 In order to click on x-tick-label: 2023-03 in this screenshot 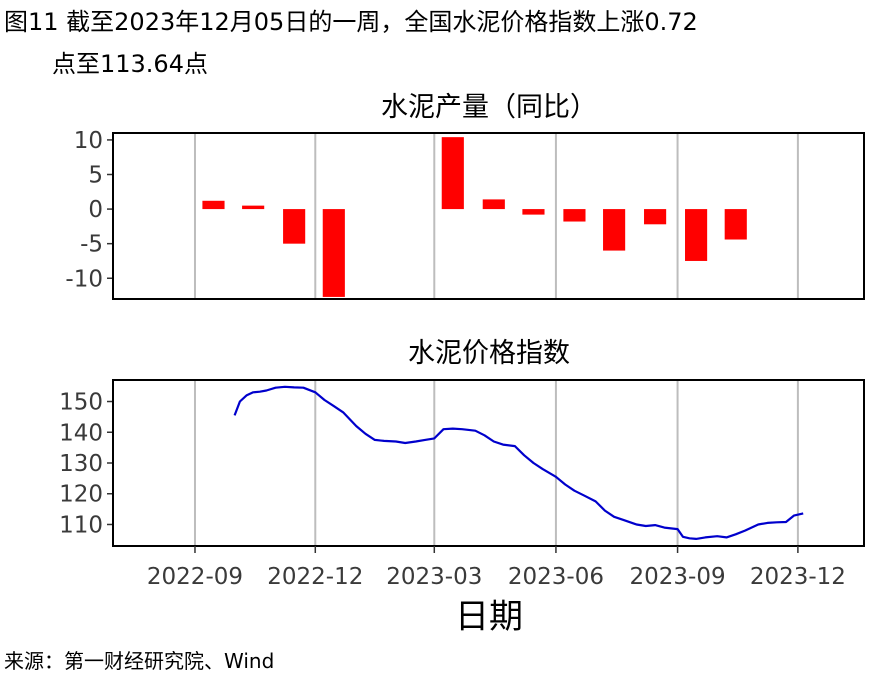, I will do `click(434, 577)`.